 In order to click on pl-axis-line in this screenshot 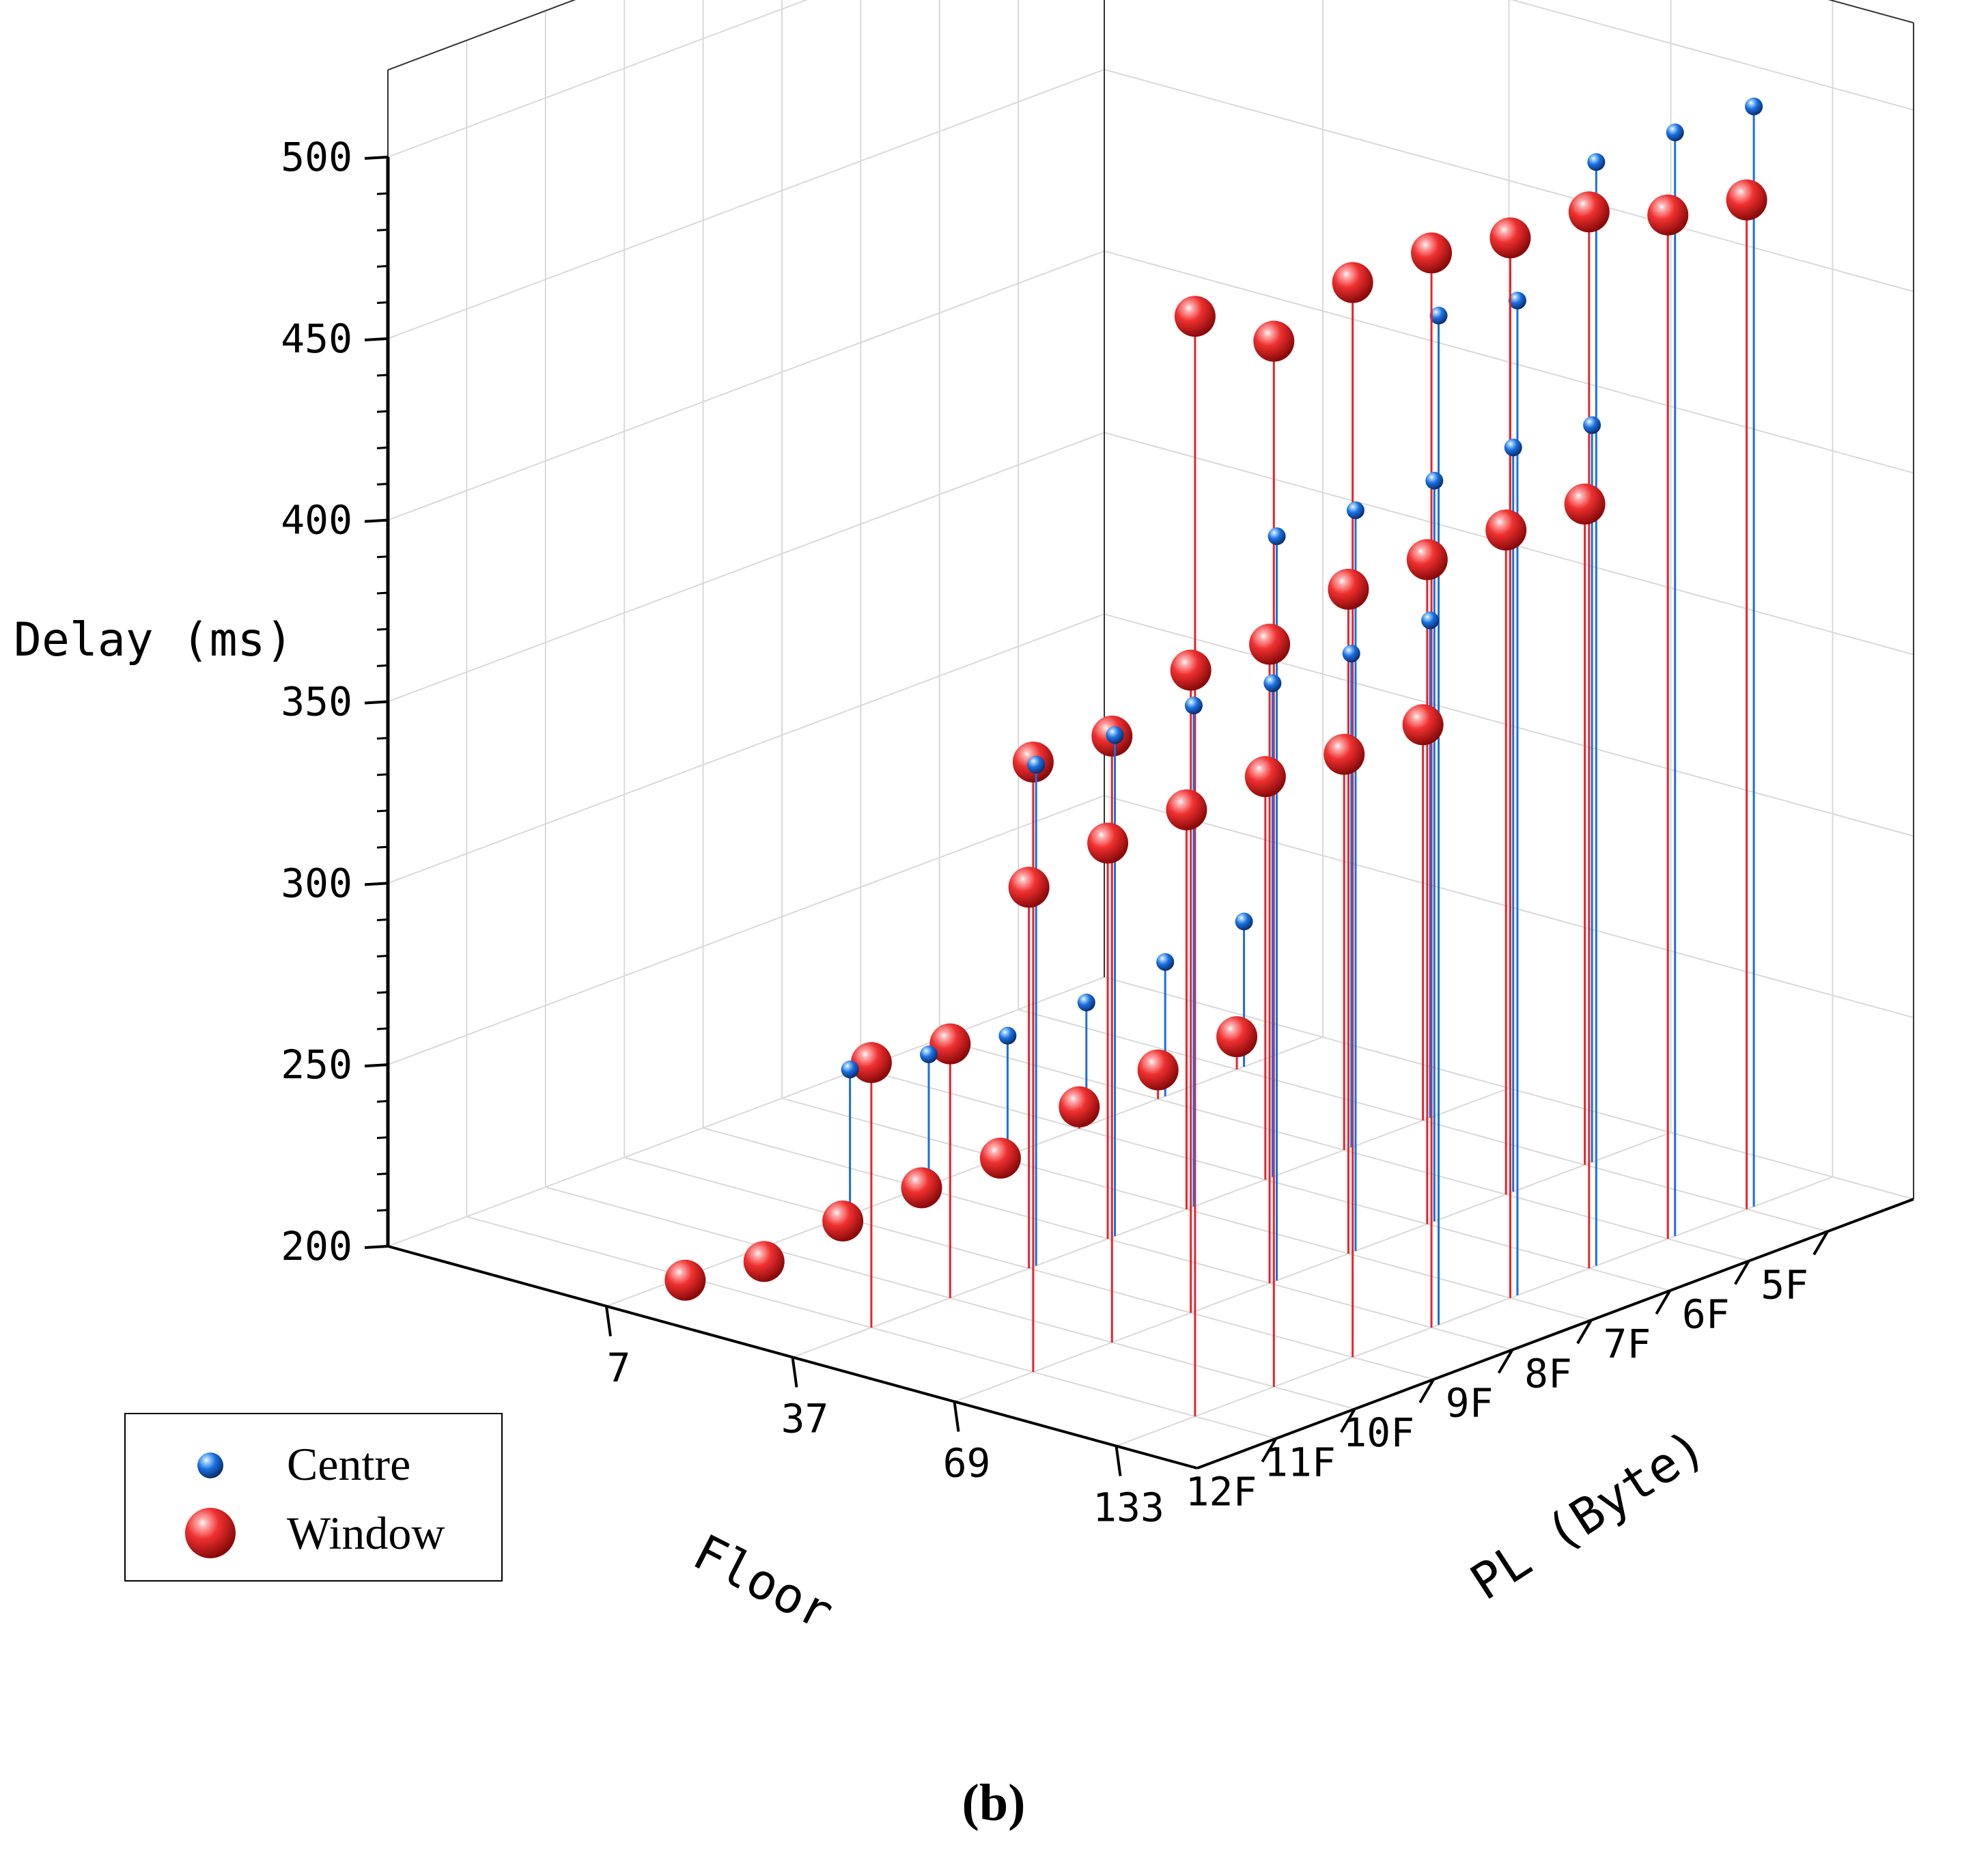, I will do `click(1555, 1334)`.